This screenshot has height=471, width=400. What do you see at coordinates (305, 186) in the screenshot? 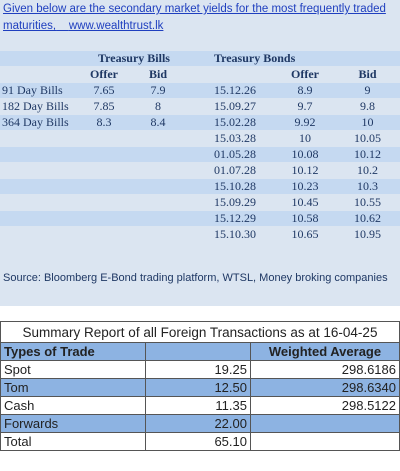
I see `bond-offer: 10.23` at bounding box center [305, 186].